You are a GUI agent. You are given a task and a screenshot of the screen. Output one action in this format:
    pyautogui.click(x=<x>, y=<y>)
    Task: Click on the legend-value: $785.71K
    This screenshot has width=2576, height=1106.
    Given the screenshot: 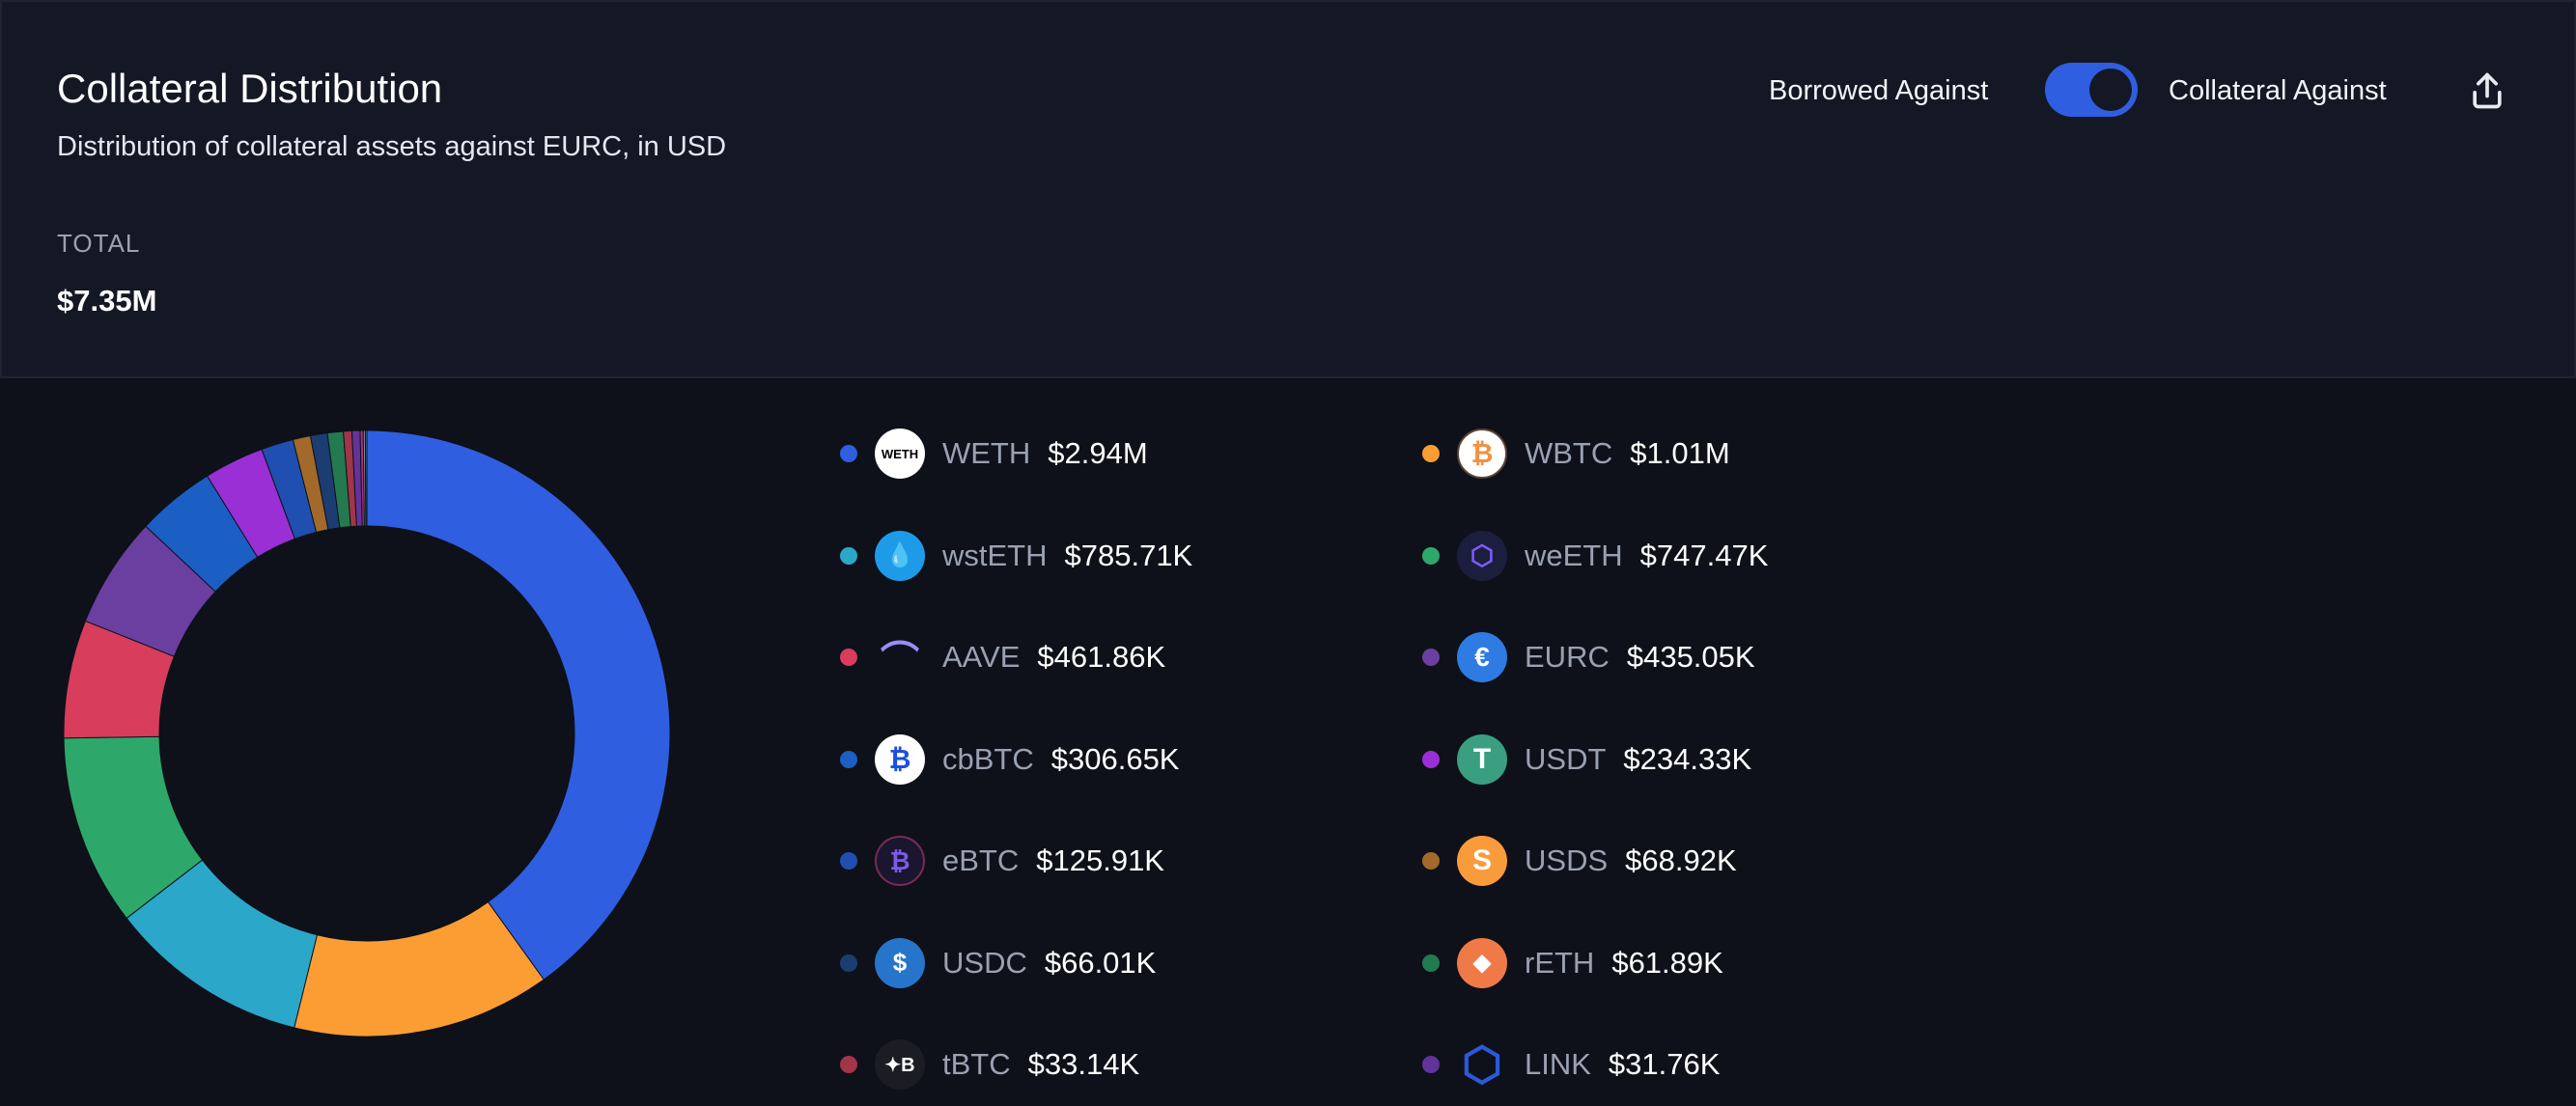 What is the action you would take?
    pyautogui.click(x=1129, y=555)
    